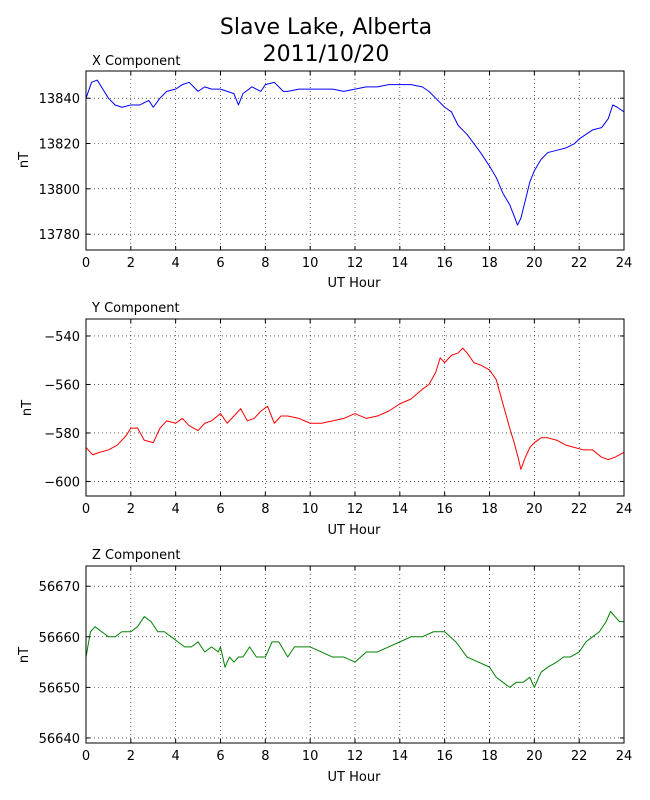 The width and height of the screenshot is (650, 800). Describe the element at coordinates (136, 61) in the screenshot. I see `panel-title: X Component` at that location.